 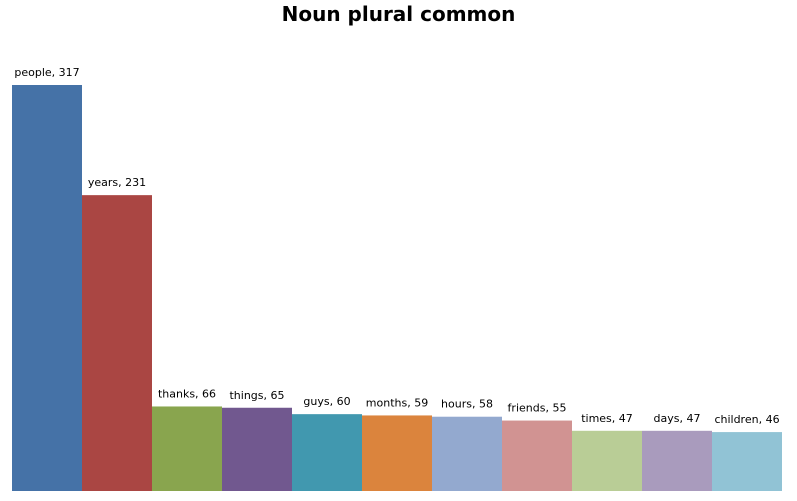 I want to click on bar-friends, so click(x=537, y=455).